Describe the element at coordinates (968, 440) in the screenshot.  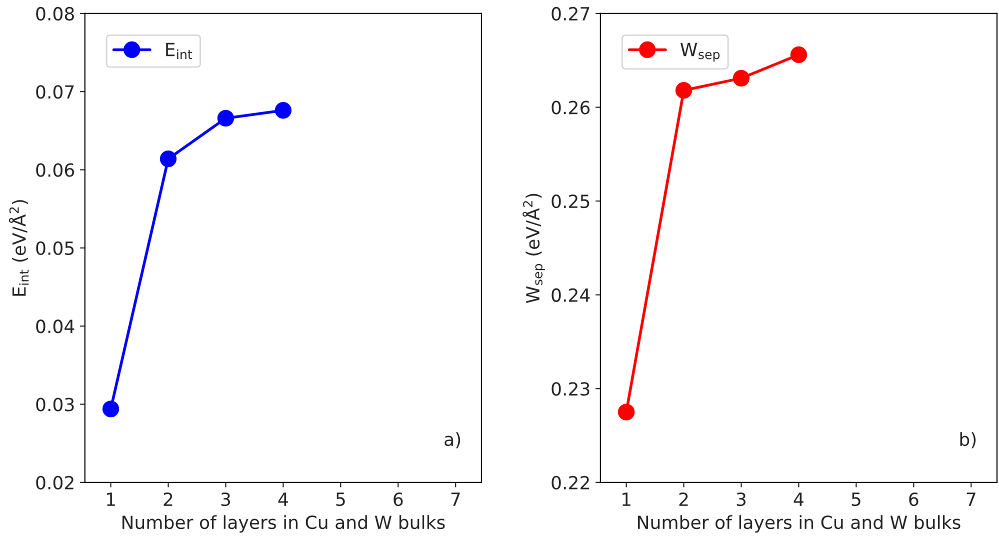
I see `annotation: b)` at that location.